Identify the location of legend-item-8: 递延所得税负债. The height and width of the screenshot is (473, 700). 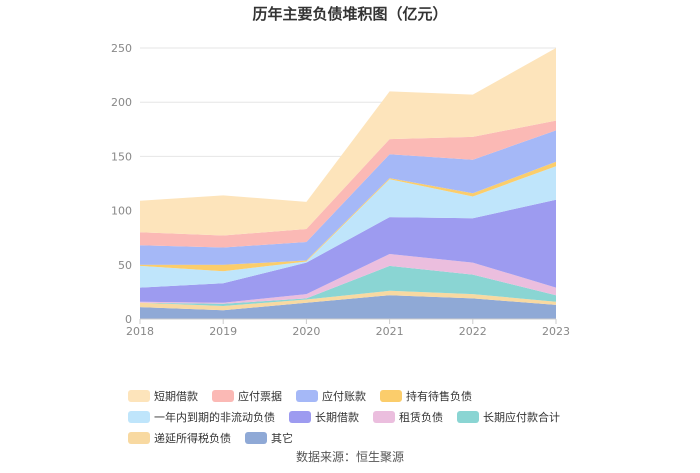
(179, 438).